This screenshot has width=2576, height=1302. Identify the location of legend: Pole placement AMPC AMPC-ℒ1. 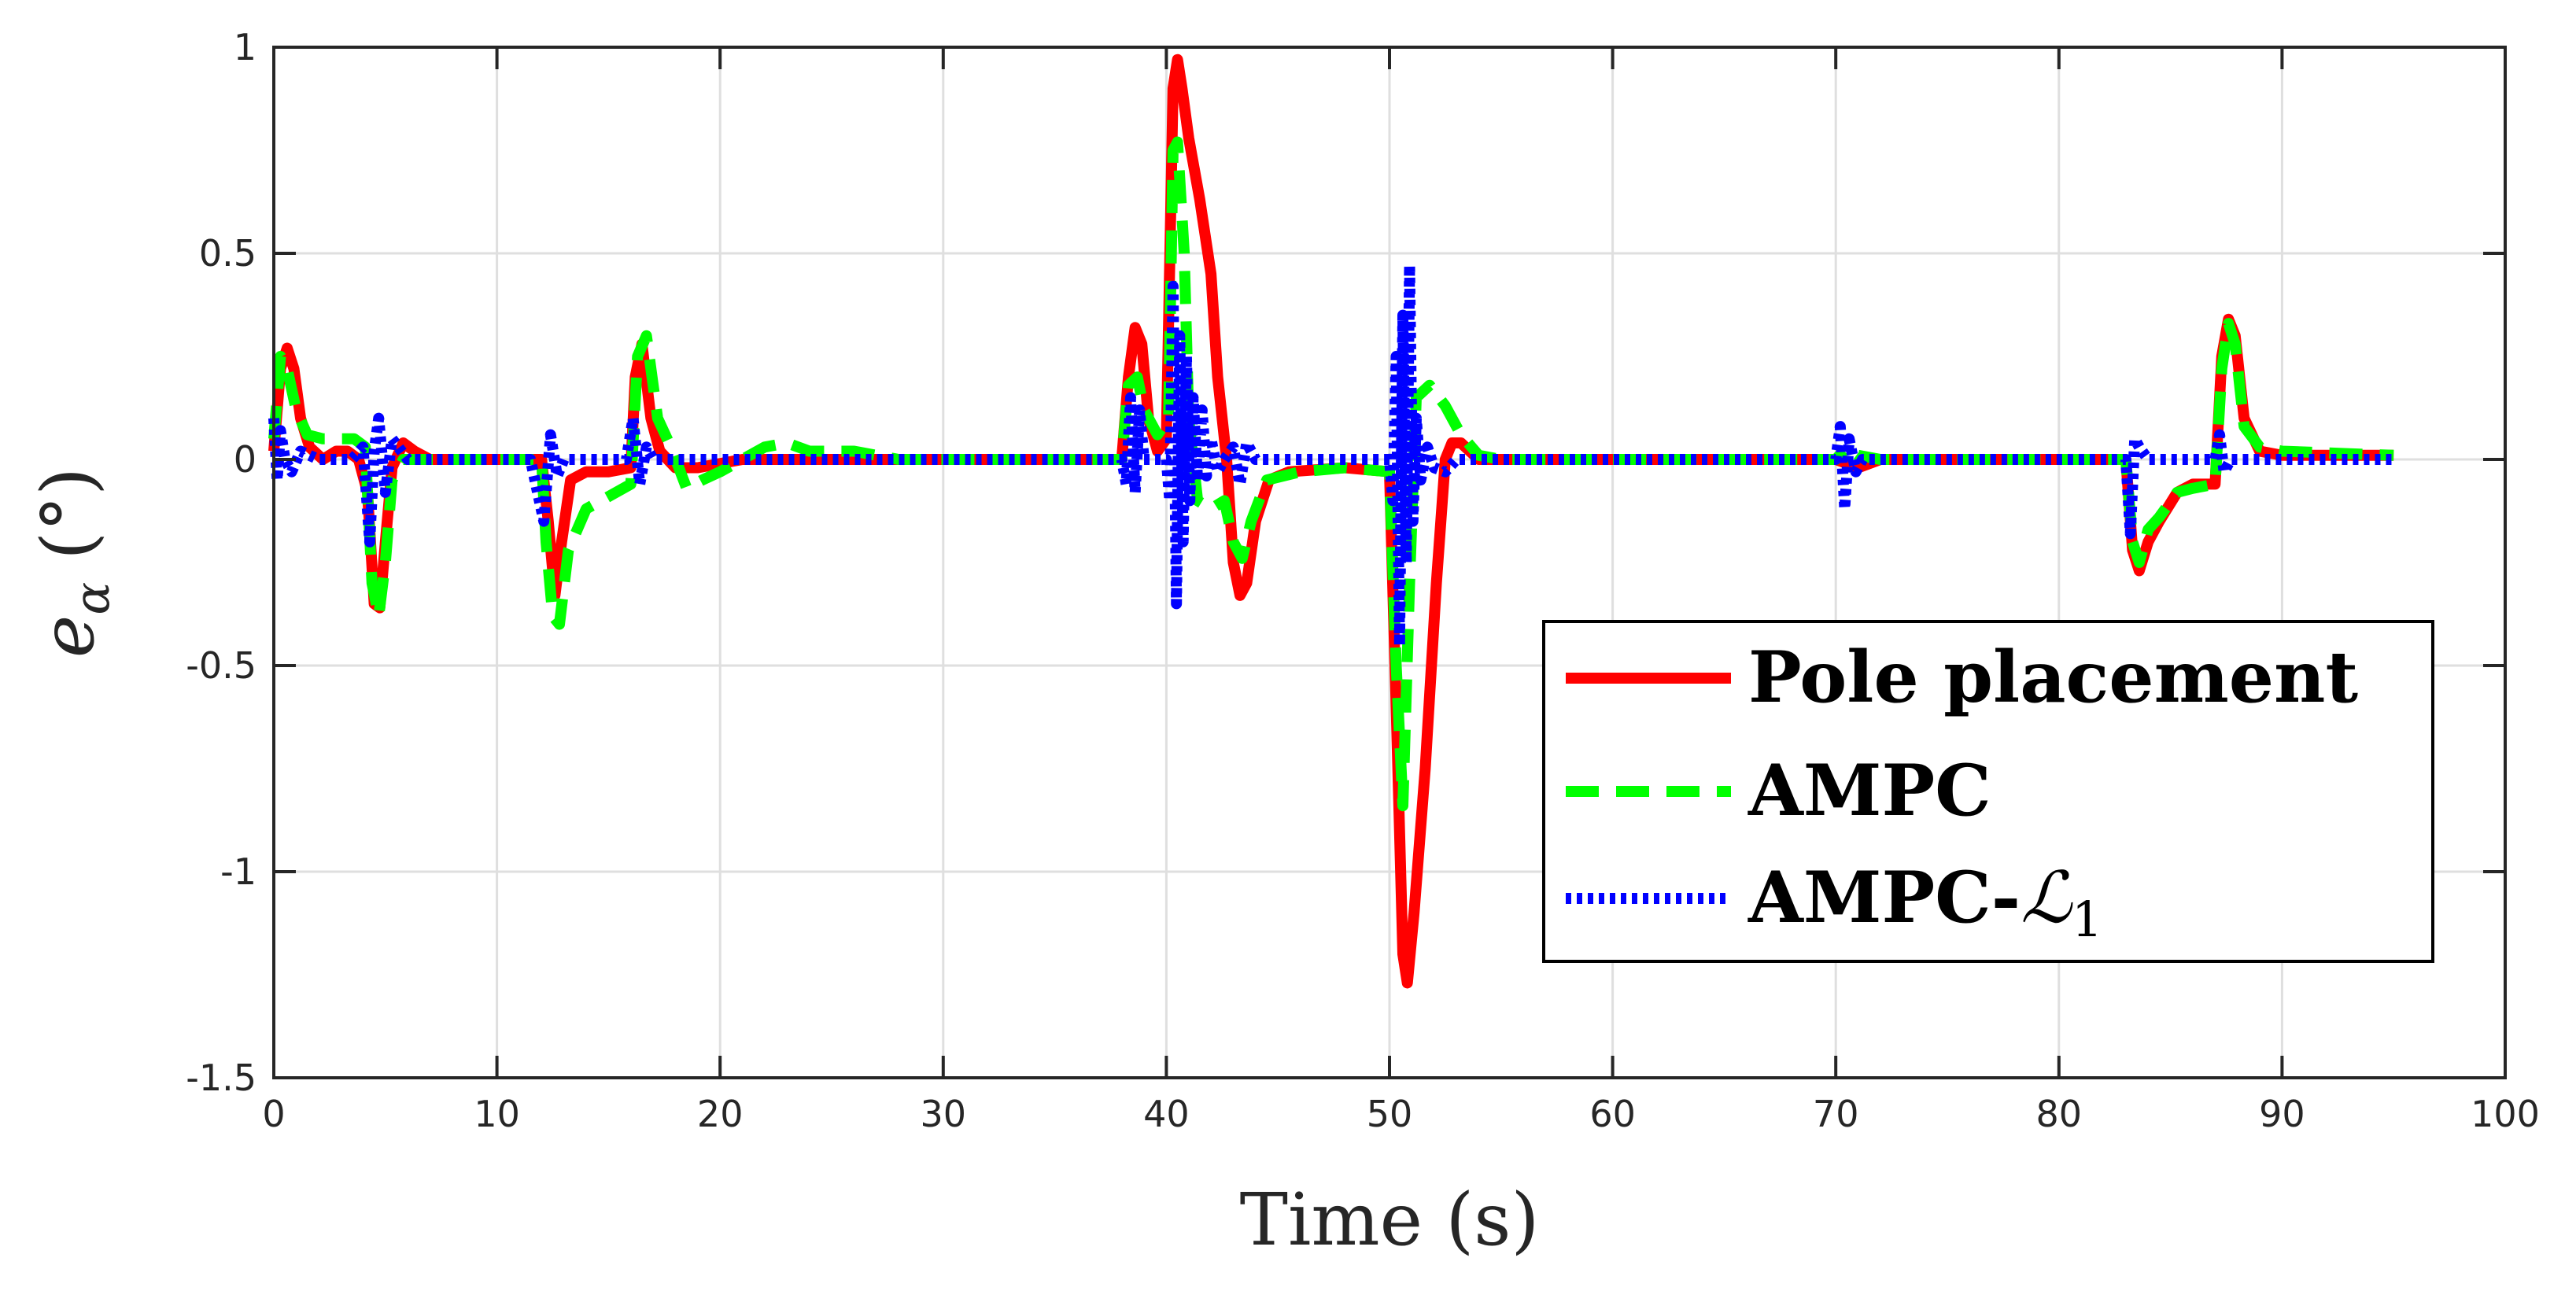
(1988, 791).